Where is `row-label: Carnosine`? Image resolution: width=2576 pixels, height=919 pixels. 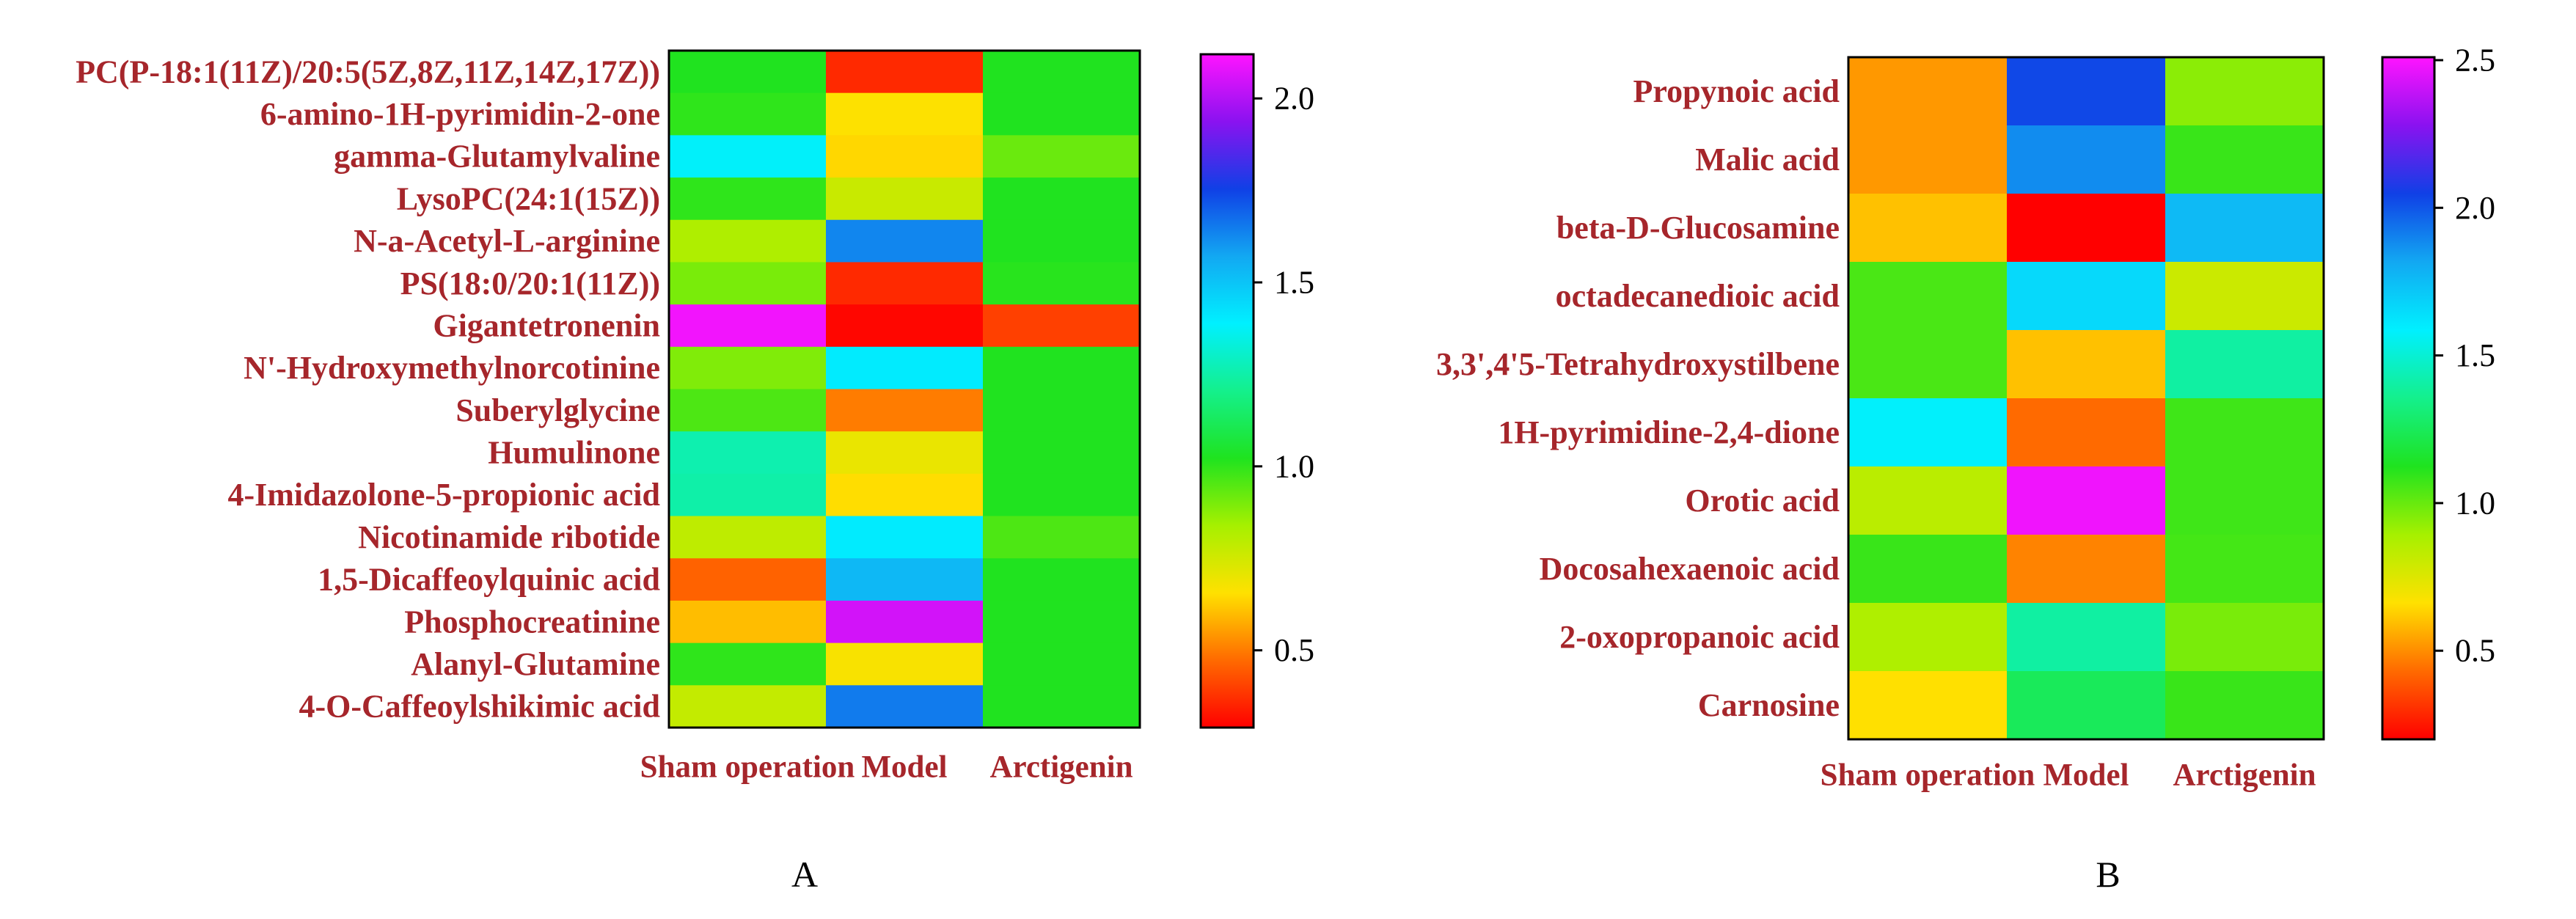 row-label: Carnosine is located at coordinates (1769, 705).